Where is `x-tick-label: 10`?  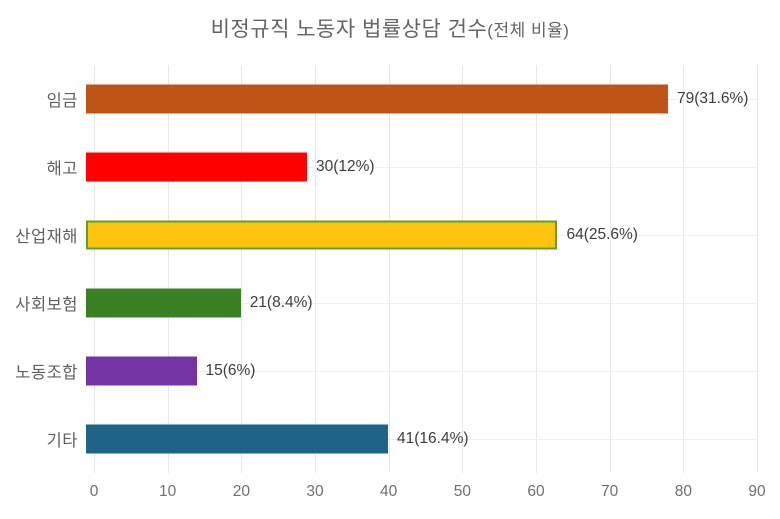 x-tick-label: 10 is located at coordinates (168, 491).